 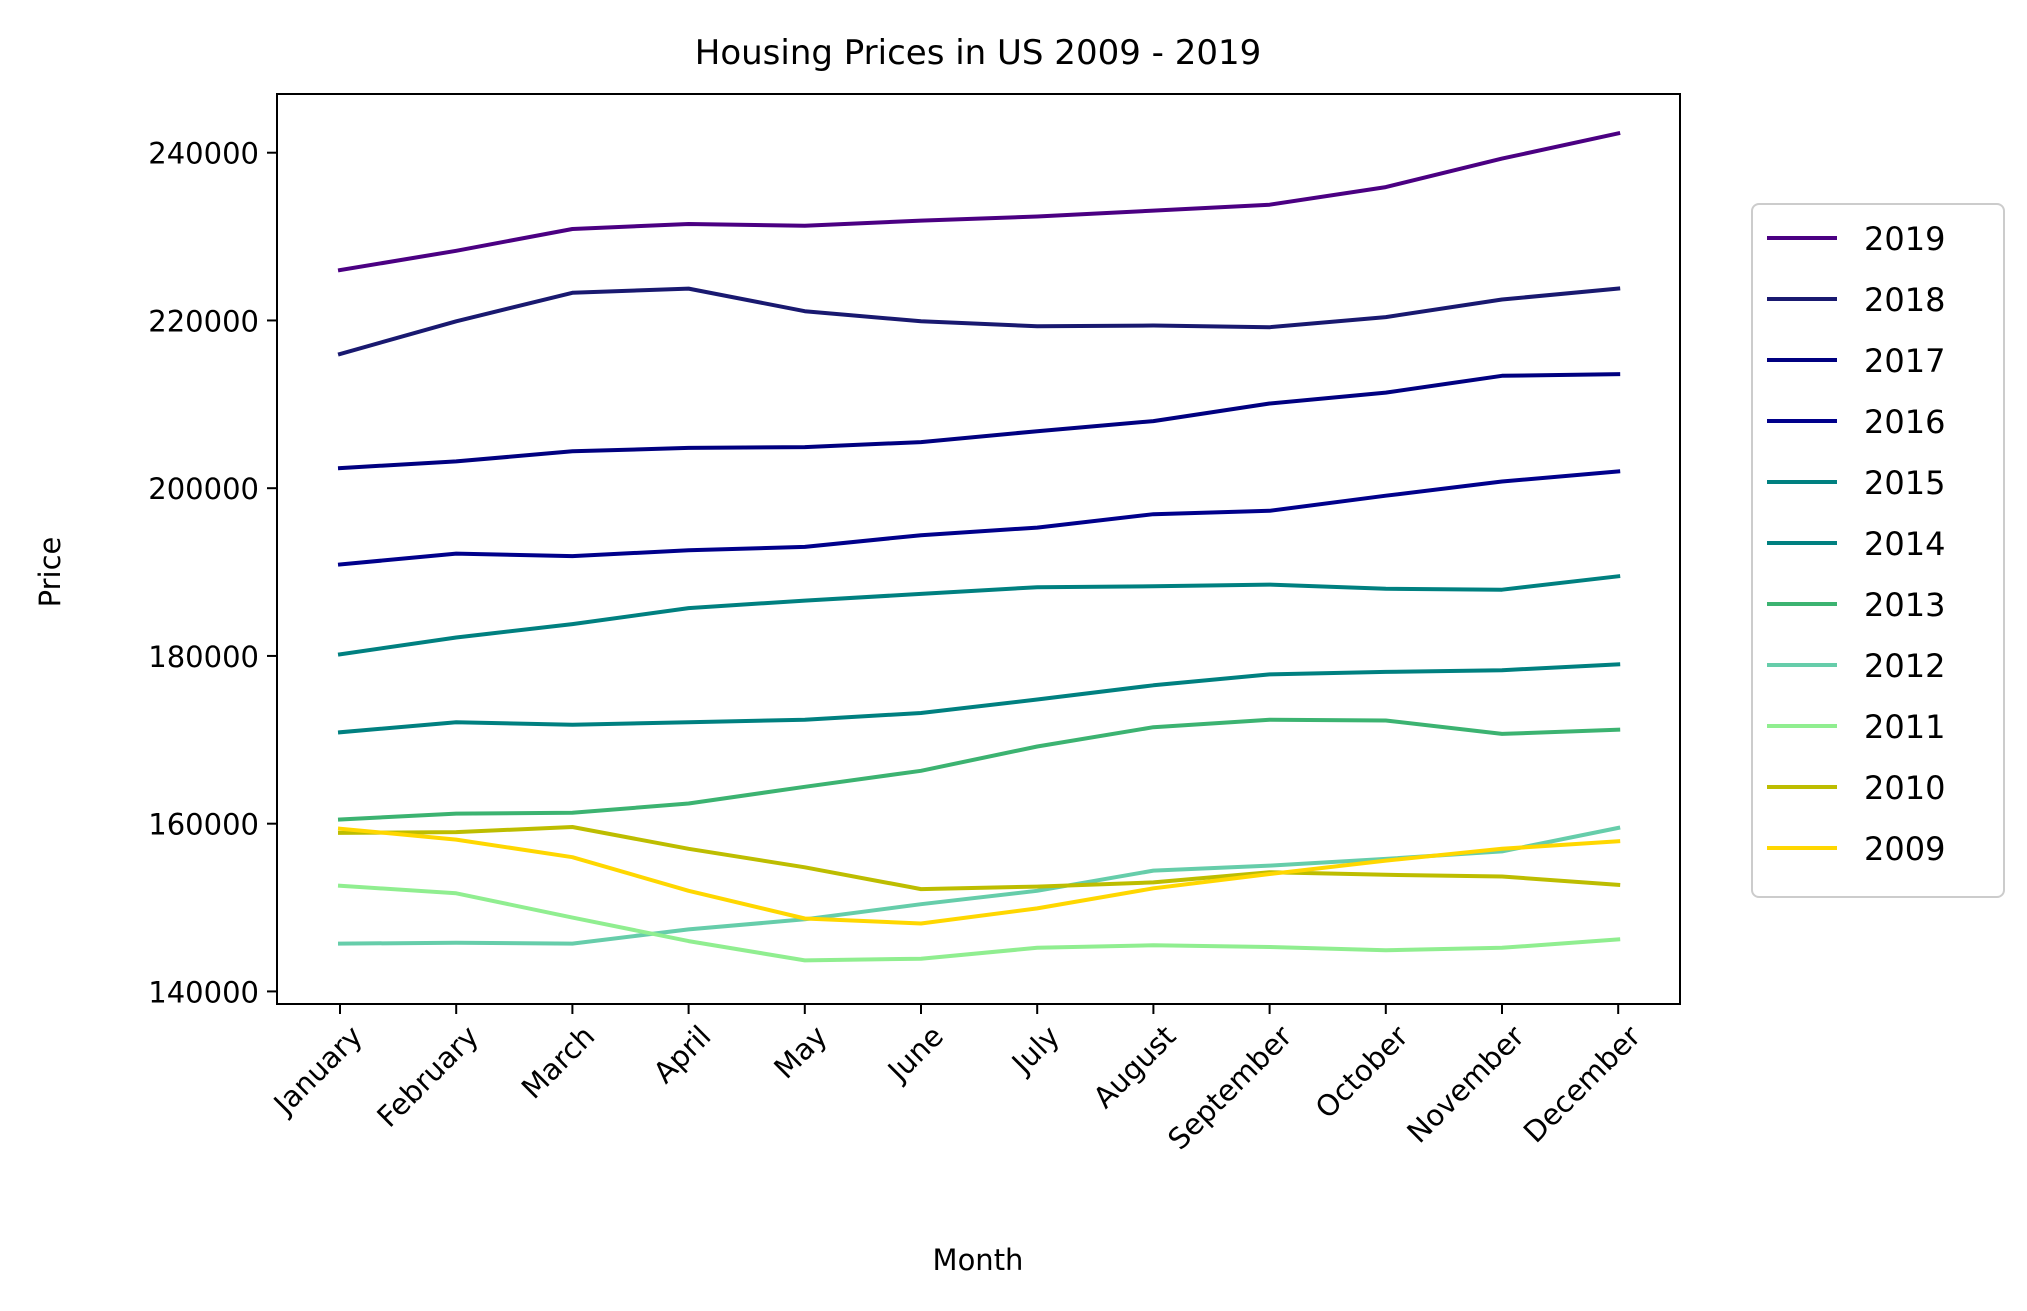 I want to click on y-tick-label: 200000, so click(x=203, y=489).